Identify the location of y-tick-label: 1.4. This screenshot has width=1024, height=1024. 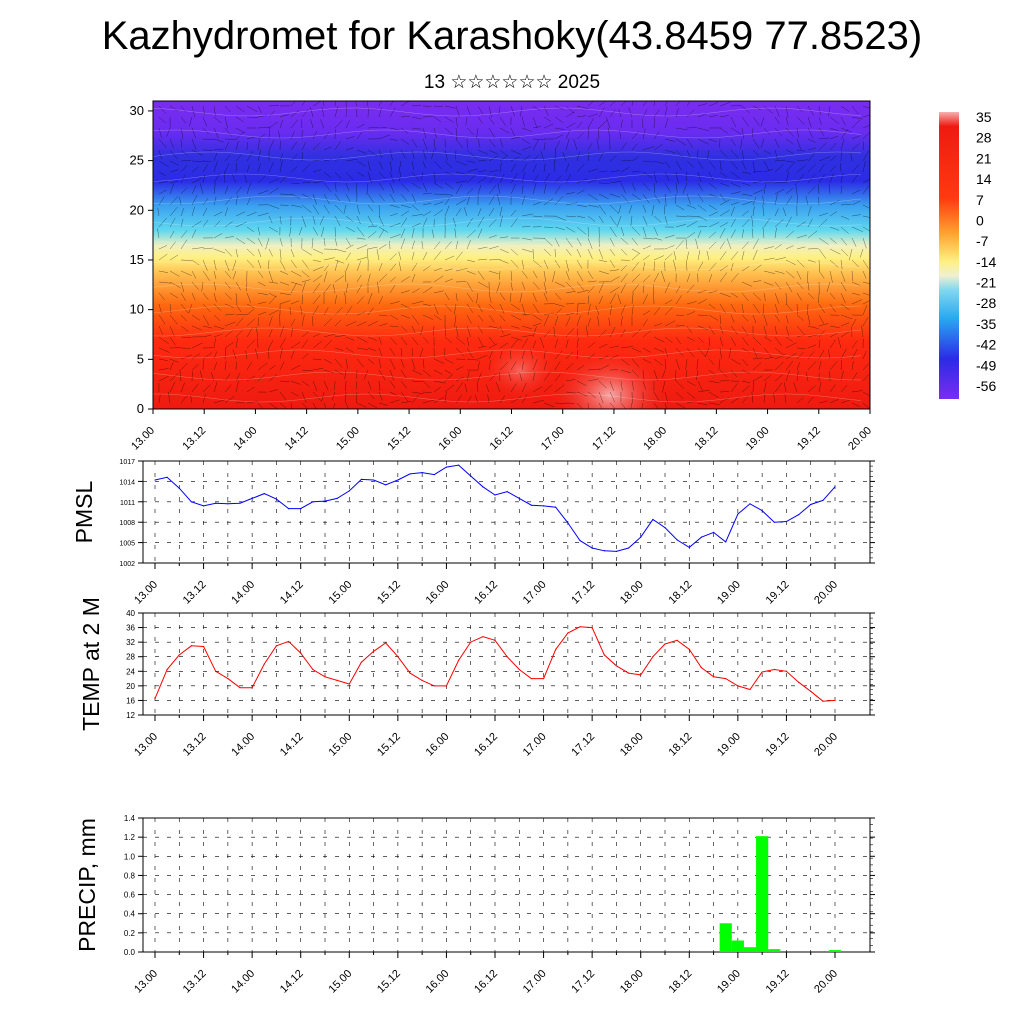
(130, 818).